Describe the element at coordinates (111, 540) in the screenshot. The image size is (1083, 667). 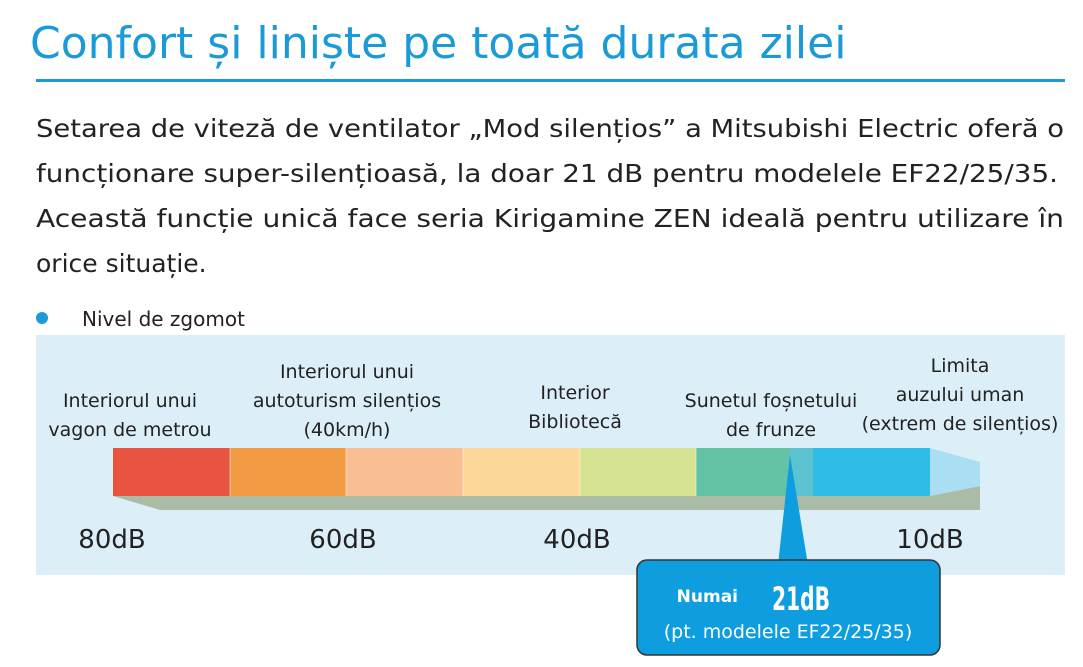
I see `level-label: 80dB` at that location.